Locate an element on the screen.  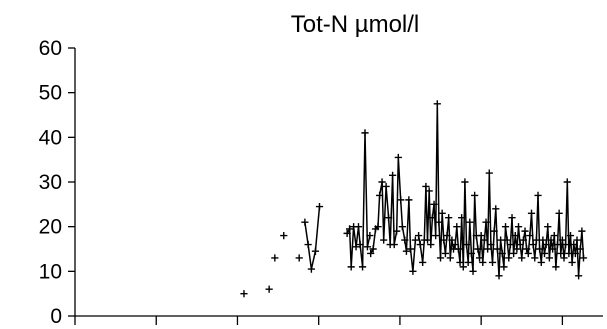
y-tick-label: 10 is located at coordinates (50, 271).